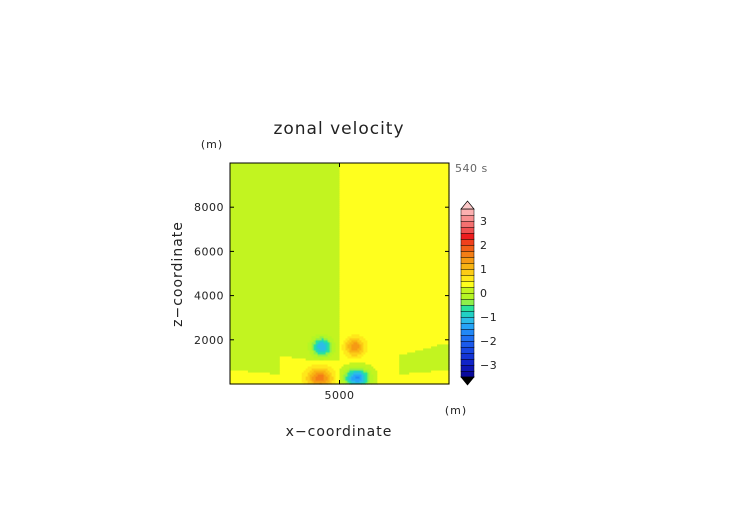  Describe the element at coordinates (467, 205) in the screenshot. I see `colorbar-over-arrow` at that location.